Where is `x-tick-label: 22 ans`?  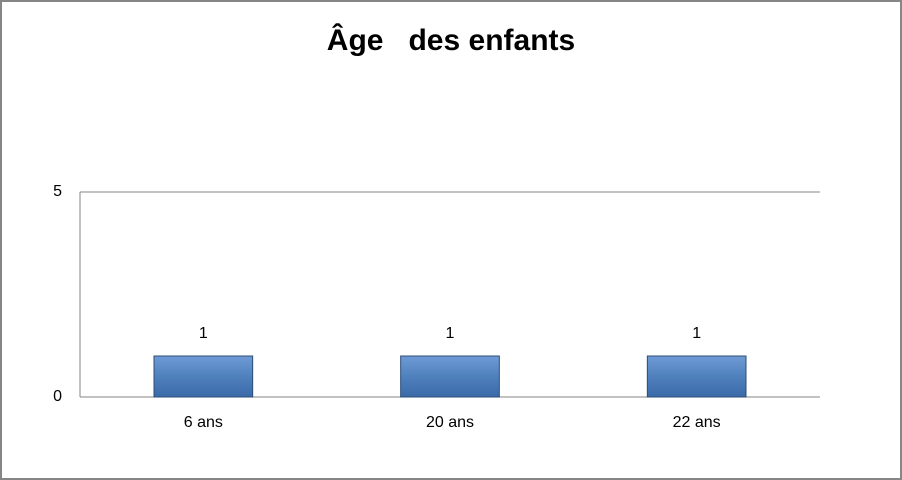
x-tick-label: 22 ans is located at coordinates (697, 422).